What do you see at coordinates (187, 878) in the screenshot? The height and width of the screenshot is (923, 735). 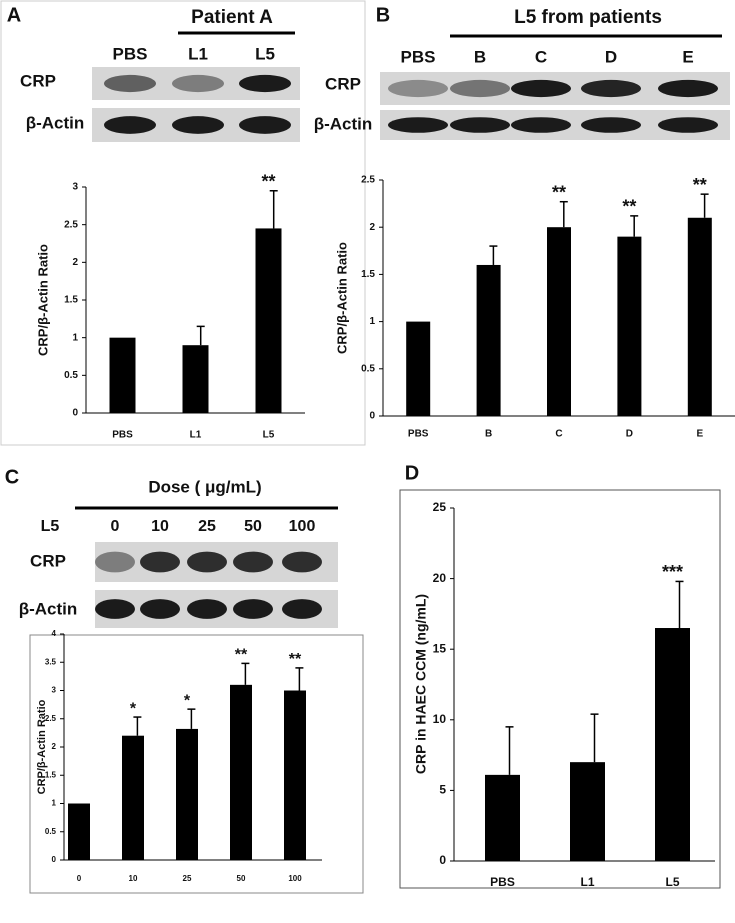 I see `x-tick-label: 25` at bounding box center [187, 878].